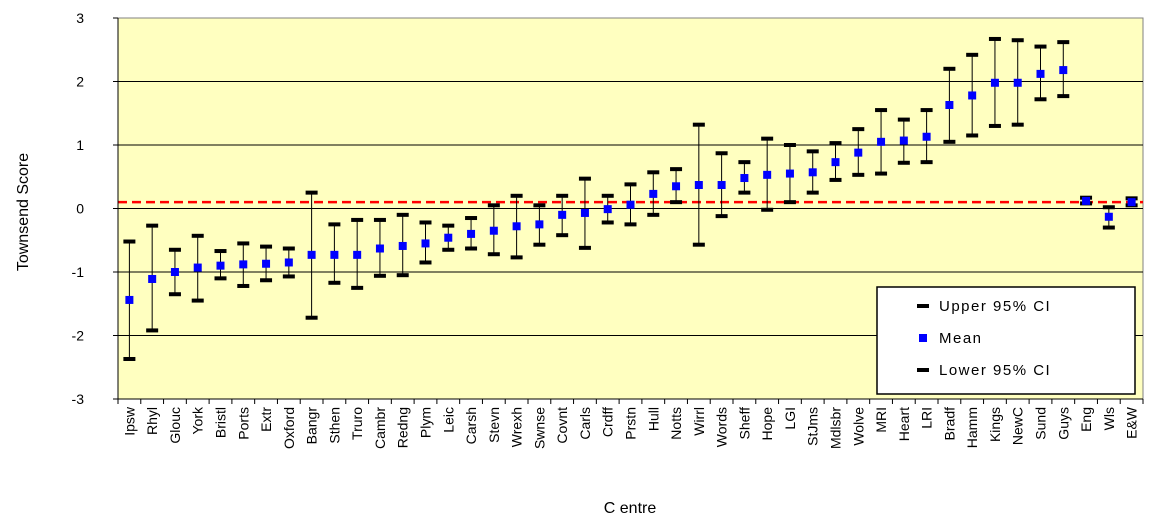 Image resolution: width=1168 pixels, height=519 pixels. I want to click on legend-lower-ci-marker, so click(923, 370).